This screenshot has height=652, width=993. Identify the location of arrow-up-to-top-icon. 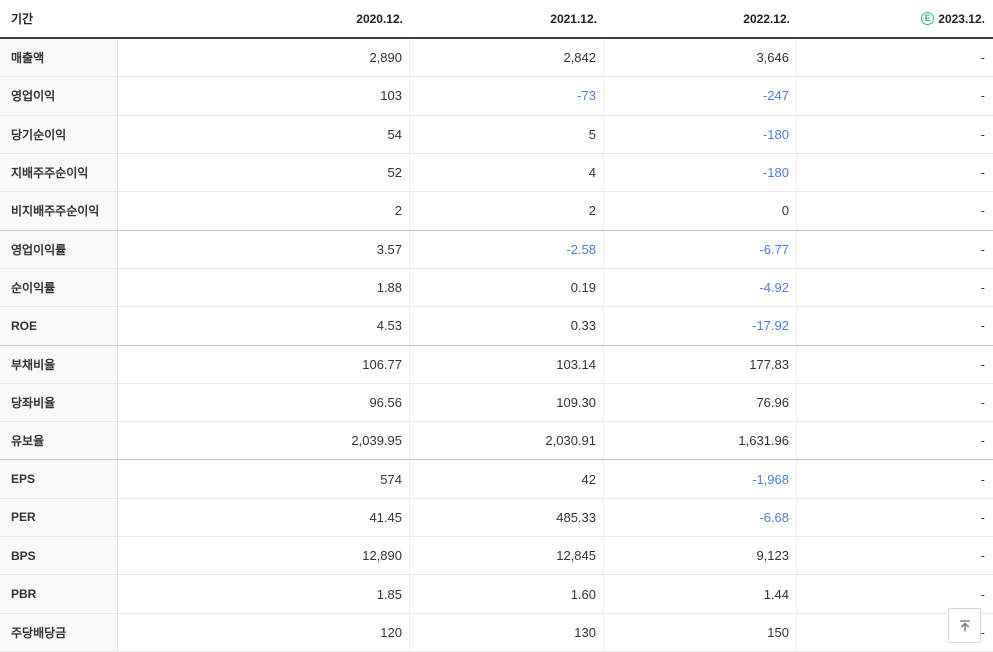
(965, 626).